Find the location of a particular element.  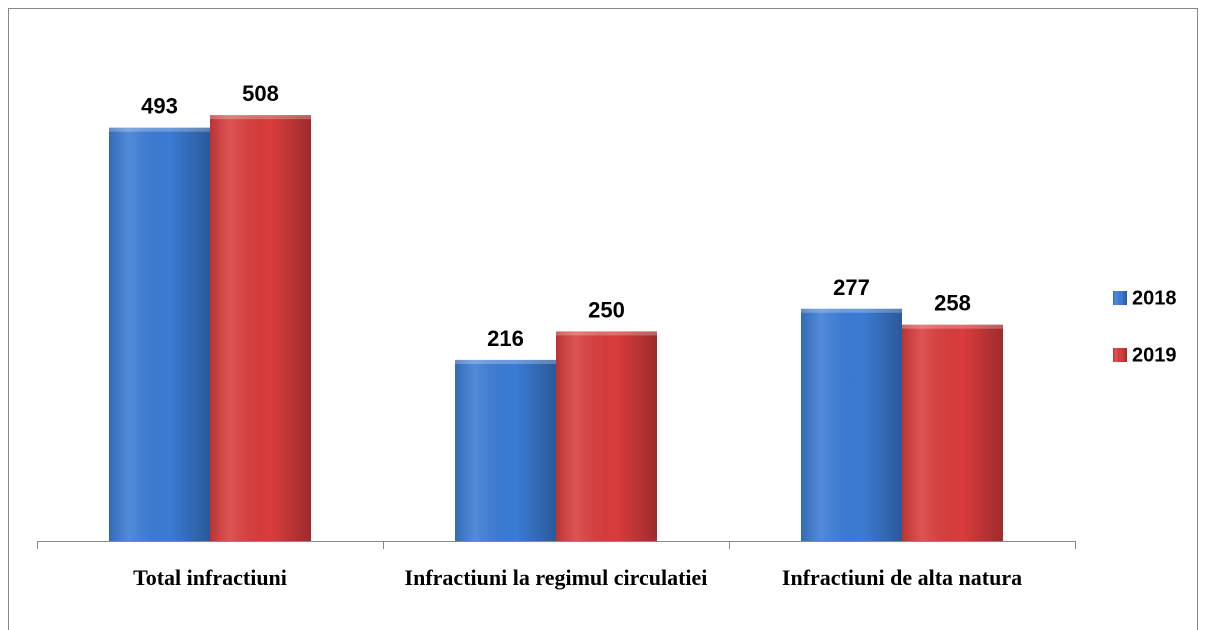

data-label: 216 is located at coordinates (505, 338).